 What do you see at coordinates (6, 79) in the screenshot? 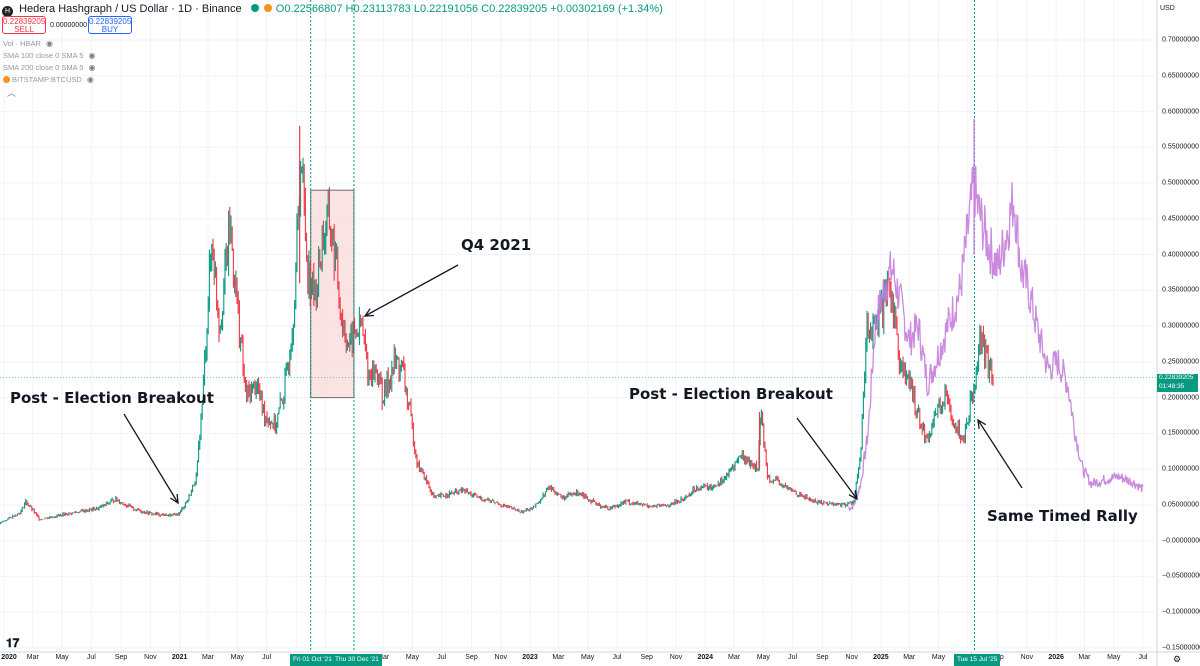
I see `bitcoin-icon` at bounding box center [6, 79].